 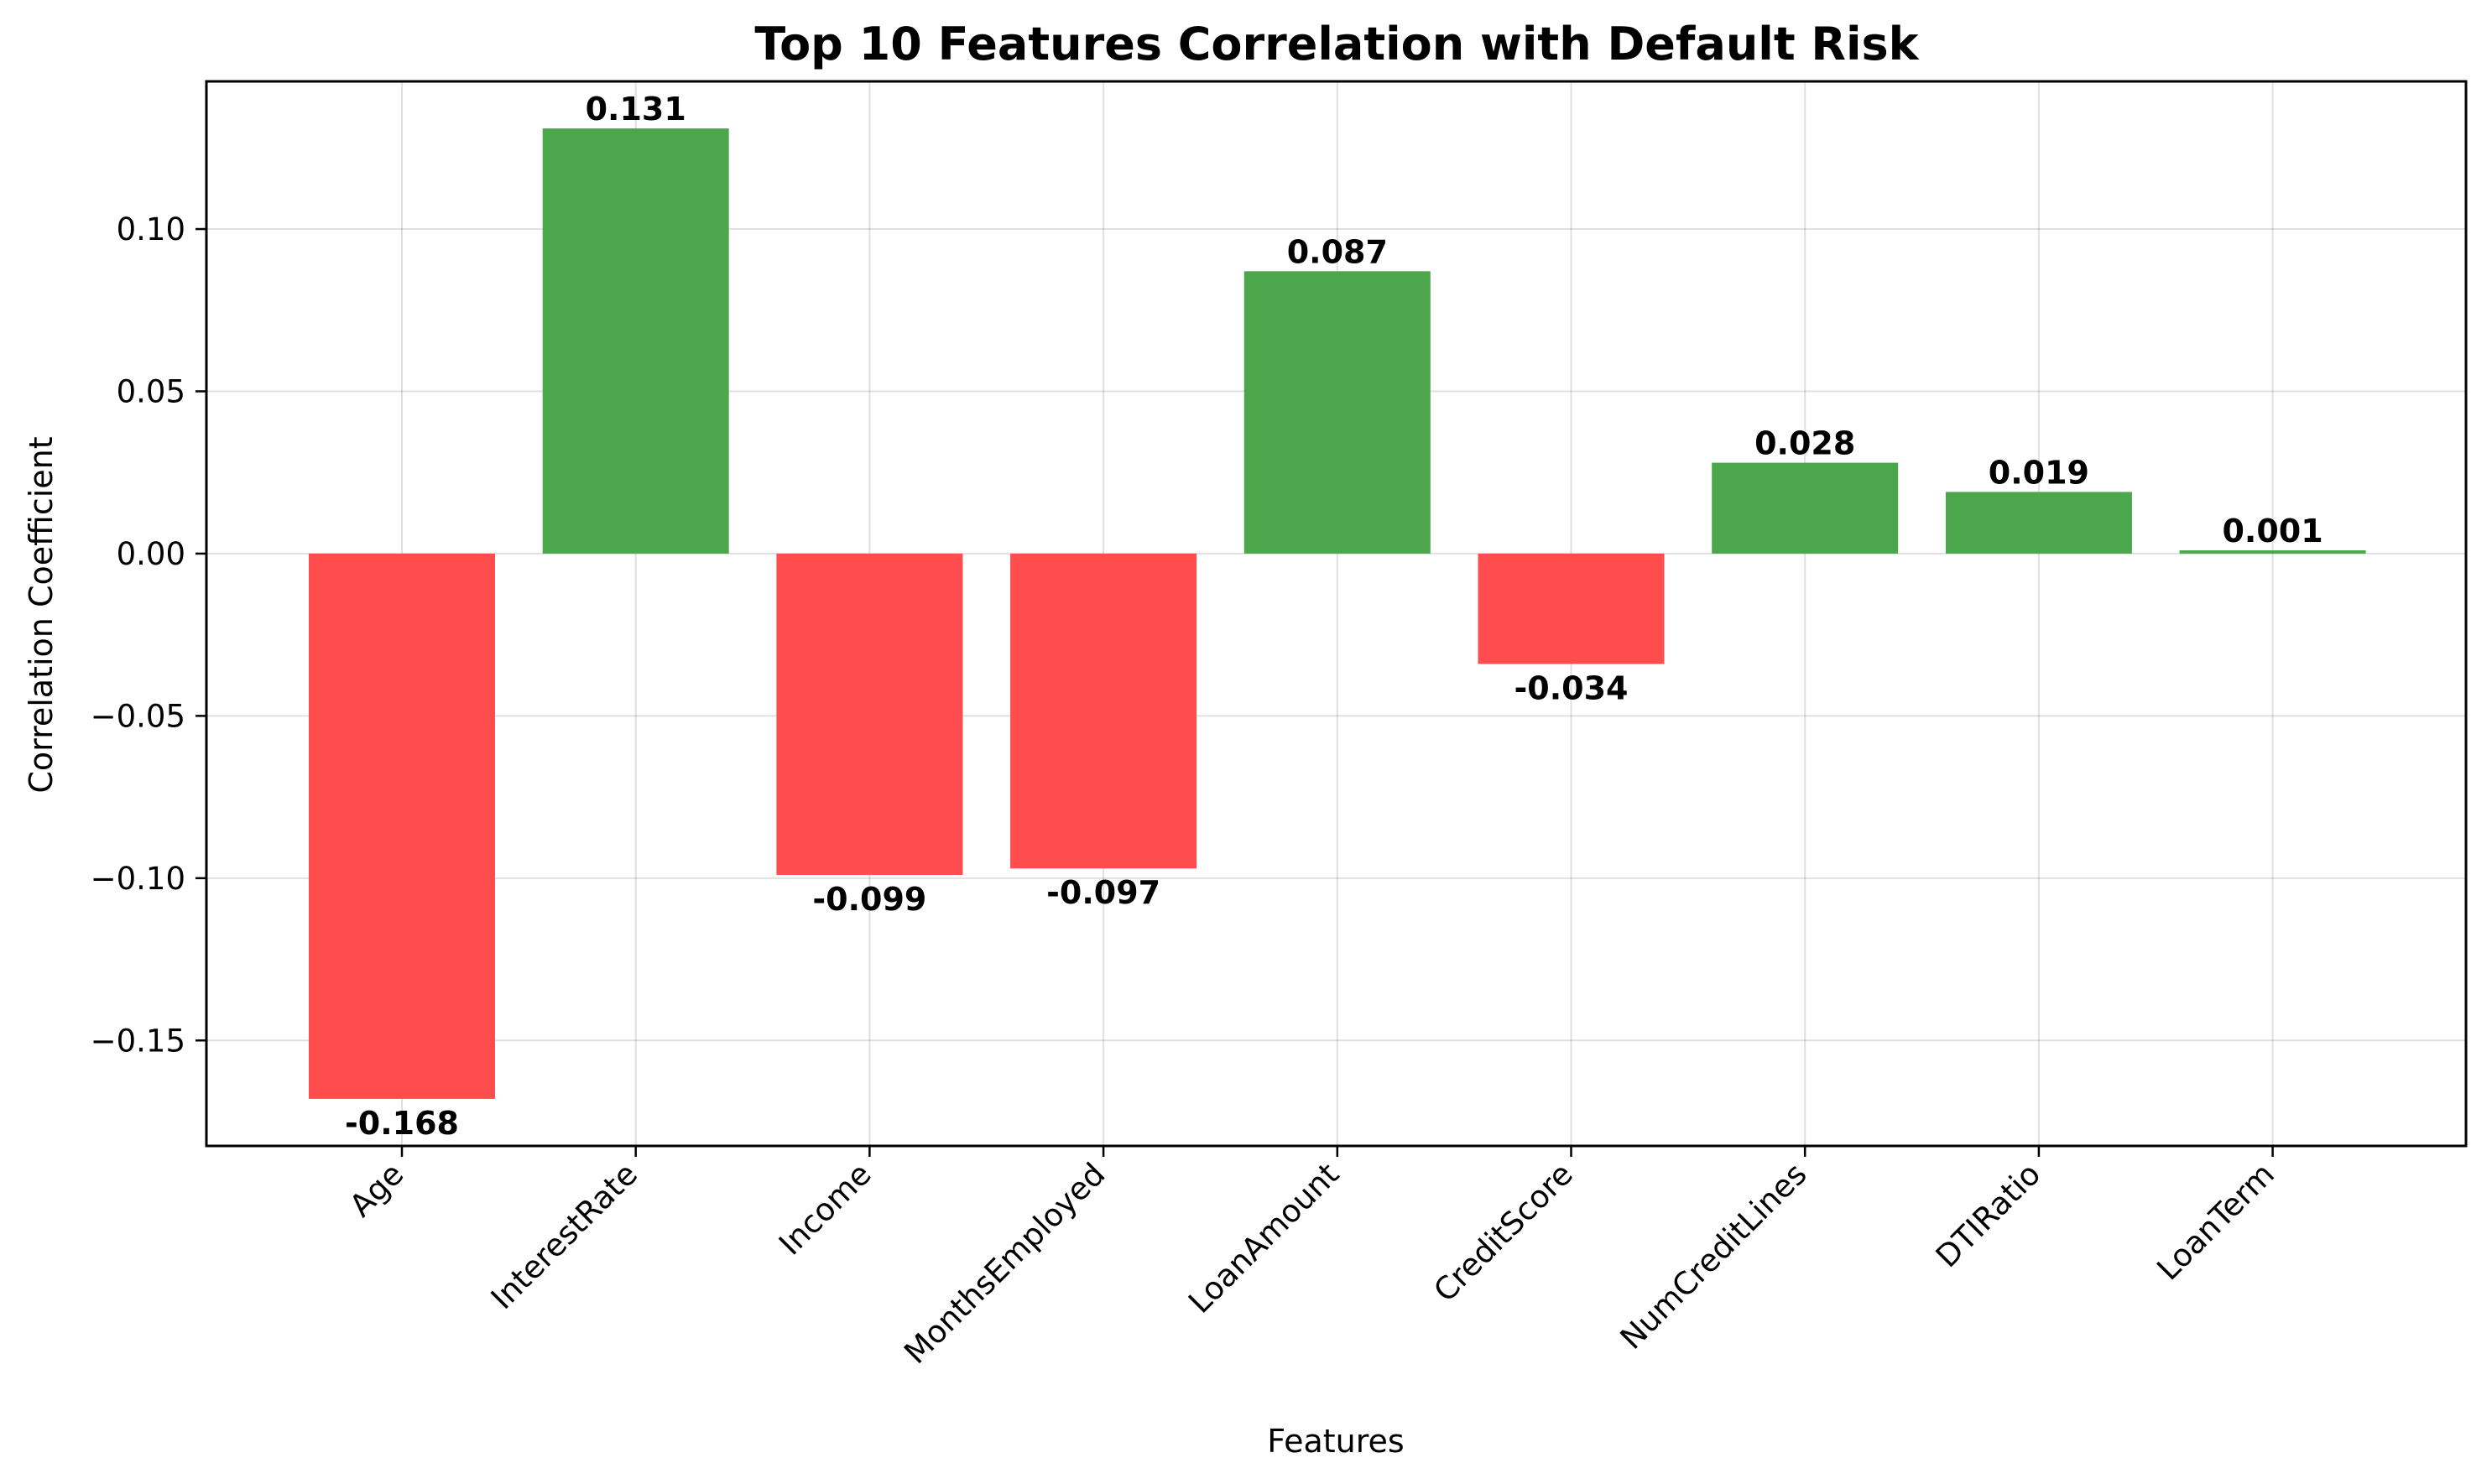 I want to click on x-tick-label: MonthsEmployed, so click(x=1005, y=1263).